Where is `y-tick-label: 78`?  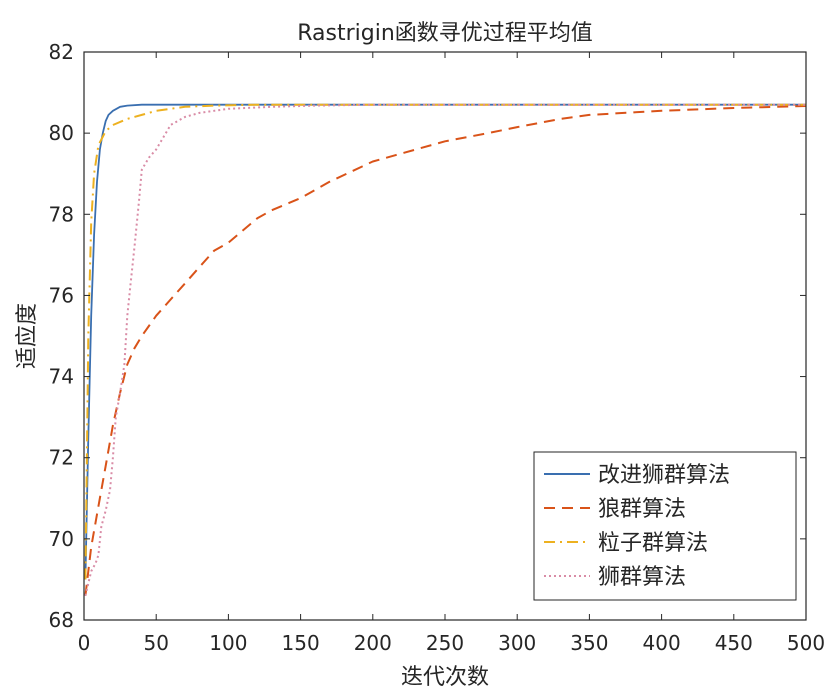 y-tick-label: 78 is located at coordinates (61, 214).